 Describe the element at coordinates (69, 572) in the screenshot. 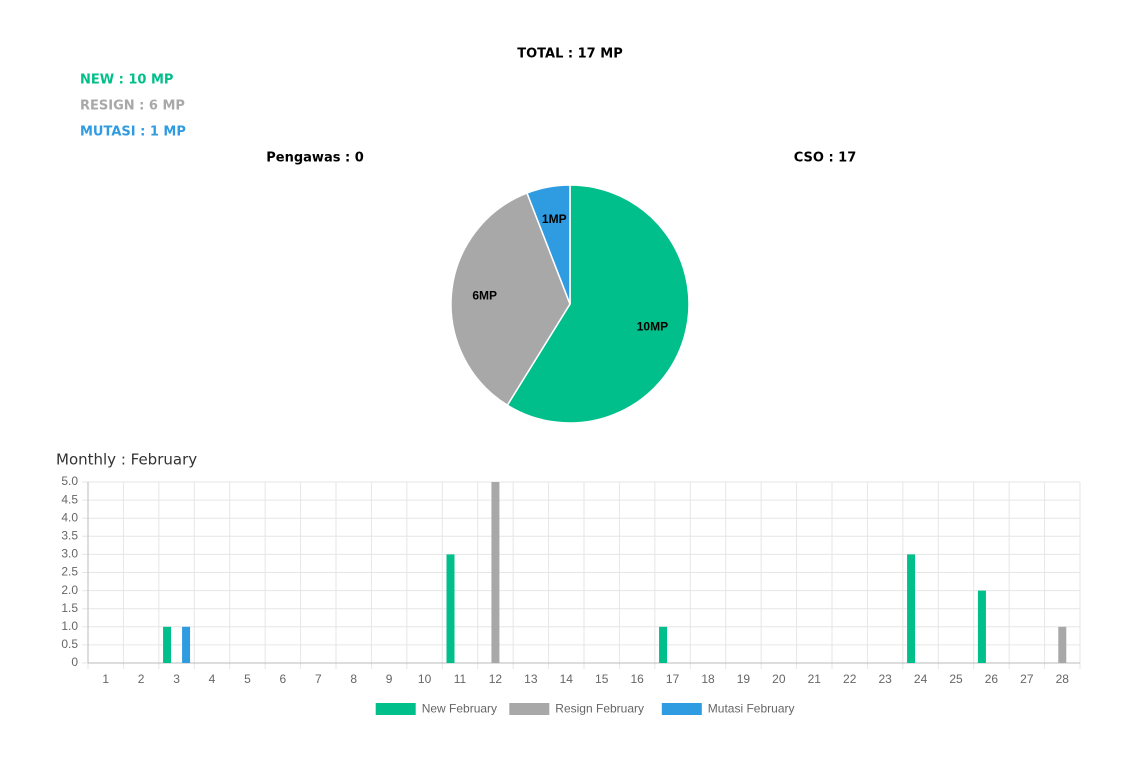

I see `y-tick-label: 2.5` at that location.